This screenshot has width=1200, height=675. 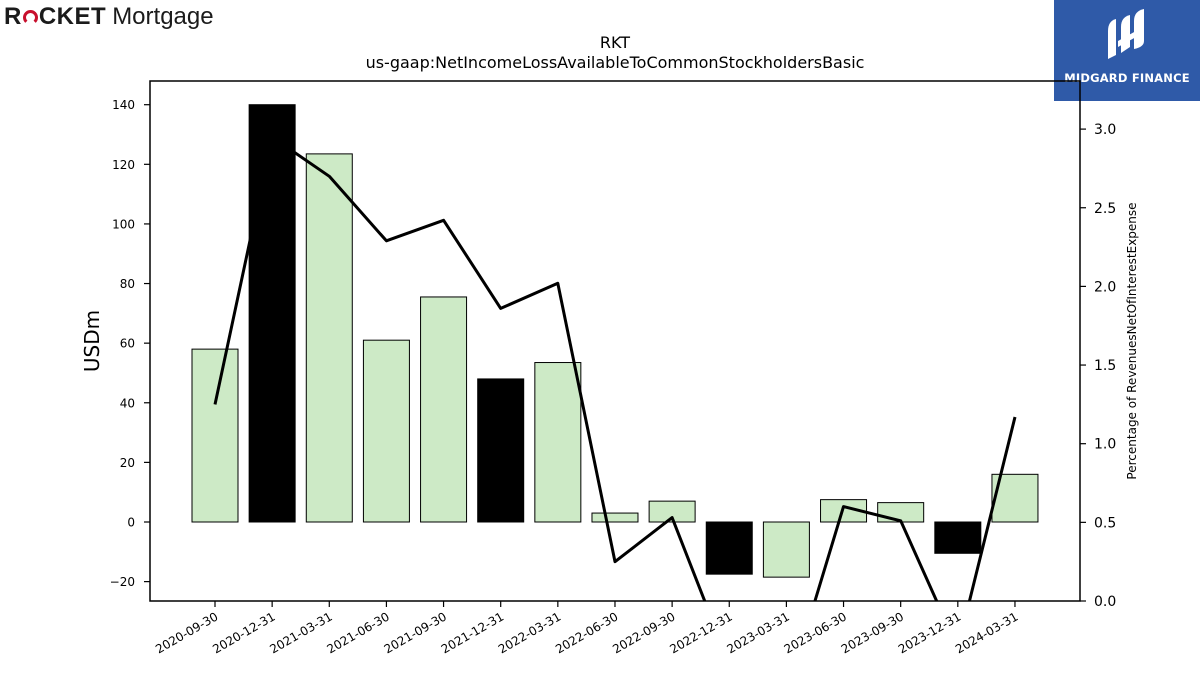 I want to click on x-tick-label: 2022-09-30, so click(x=643, y=632).